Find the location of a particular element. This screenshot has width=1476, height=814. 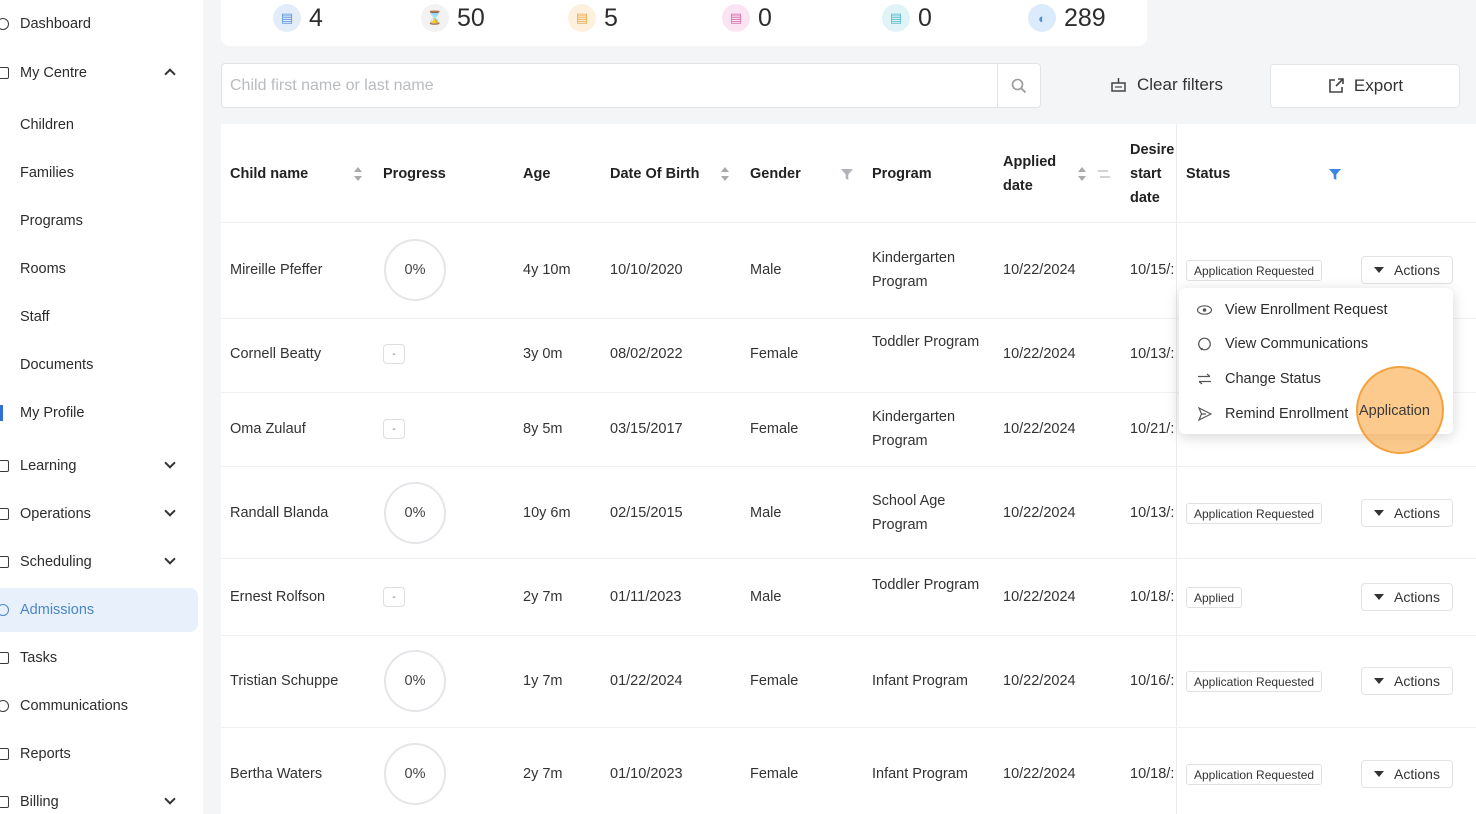

sidebar-item-label: Learning is located at coordinates (48, 466).